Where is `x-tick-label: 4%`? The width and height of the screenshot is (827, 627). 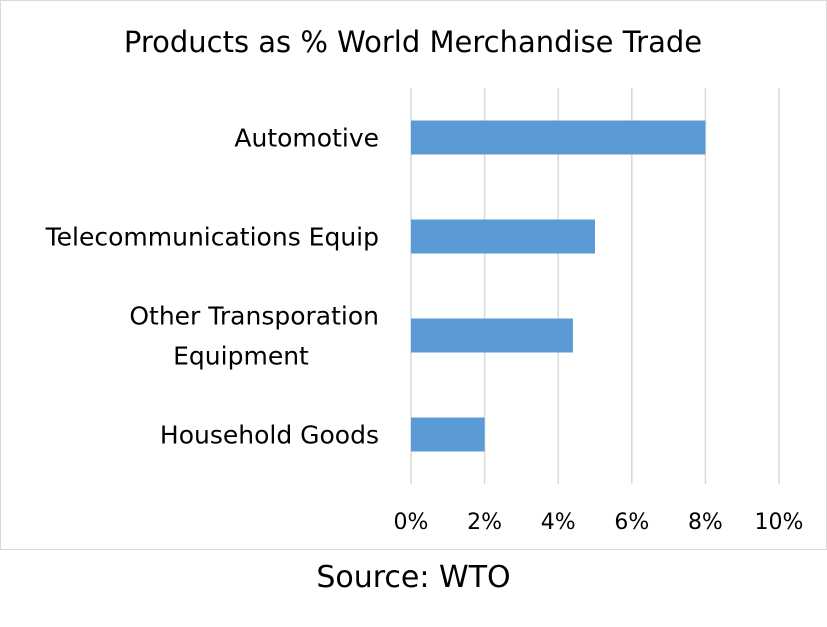
x-tick-label: 4% is located at coordinates (558, 522).